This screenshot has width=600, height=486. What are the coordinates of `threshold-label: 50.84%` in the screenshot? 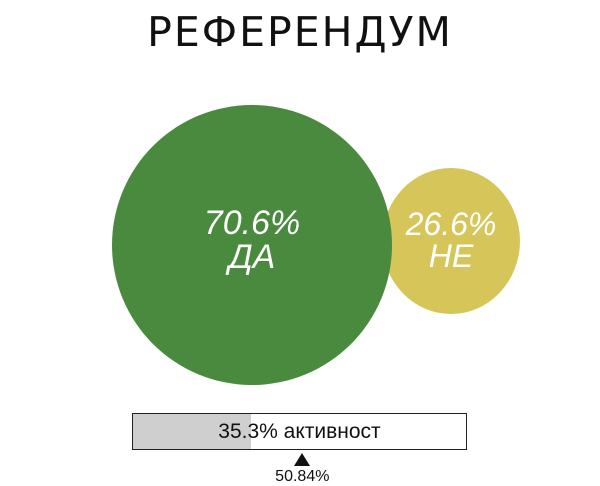 It's located at (302, 476).